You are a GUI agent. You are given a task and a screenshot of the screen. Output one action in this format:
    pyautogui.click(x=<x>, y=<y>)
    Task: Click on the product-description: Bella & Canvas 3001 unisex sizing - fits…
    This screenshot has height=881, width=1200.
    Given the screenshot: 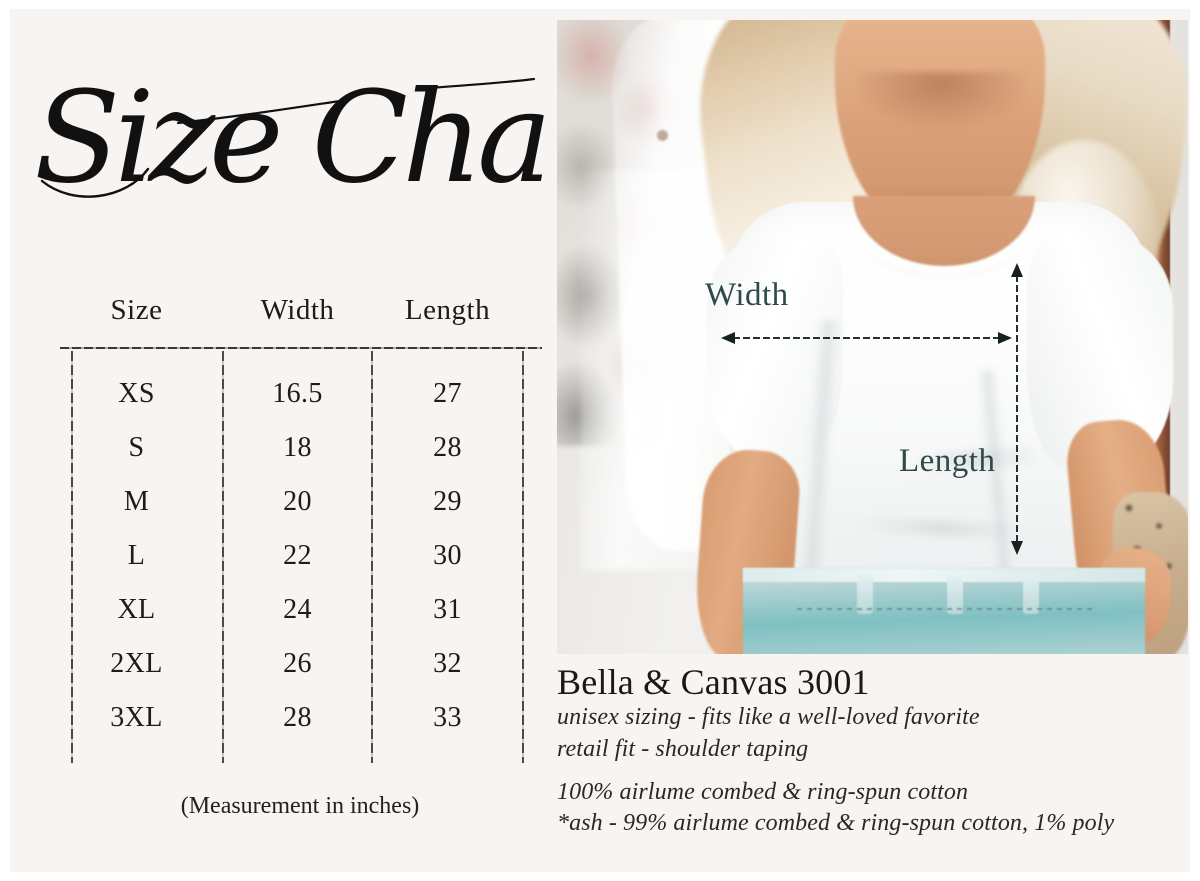 What is the action you would take?
    pyautogui.click(x=872, y=750)
    